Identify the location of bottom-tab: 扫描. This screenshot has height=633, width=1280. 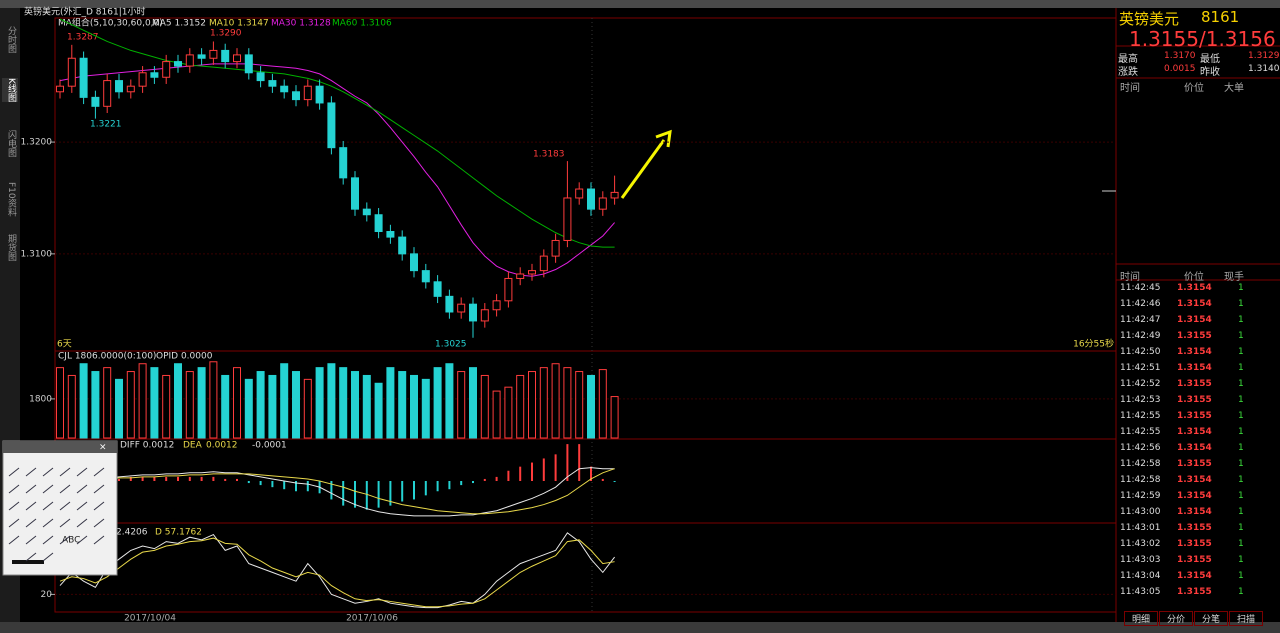
(1246, 618).